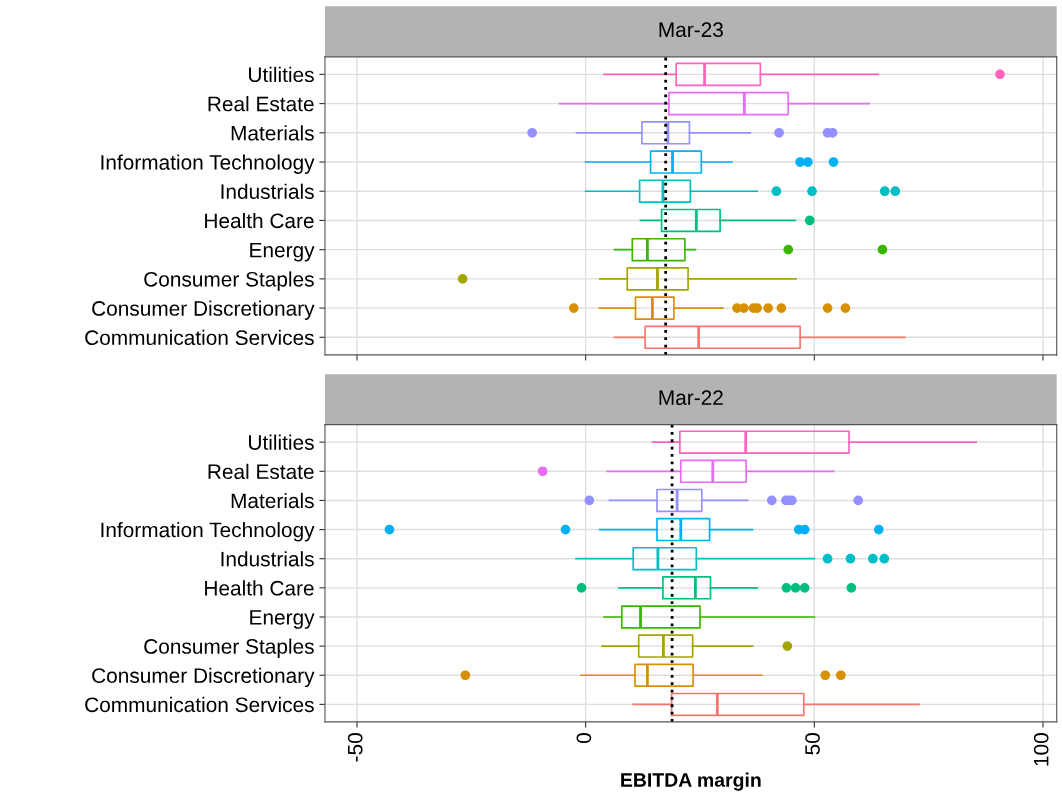 The width and height of the screenshot is (1062, 812). What do you see at coordinates (355, 747) in the screenshot?
I see `x-tick-label: -50` at bounding box center [355, 747].